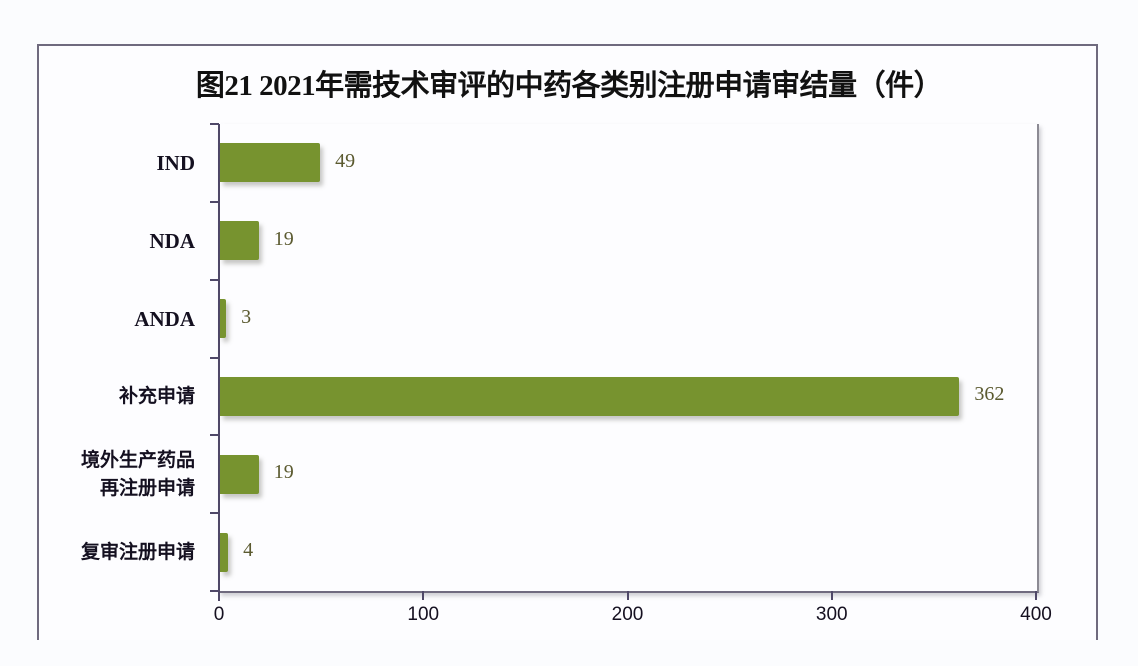  I want to click on category-label-line: 补充申请, so click(156, 396).